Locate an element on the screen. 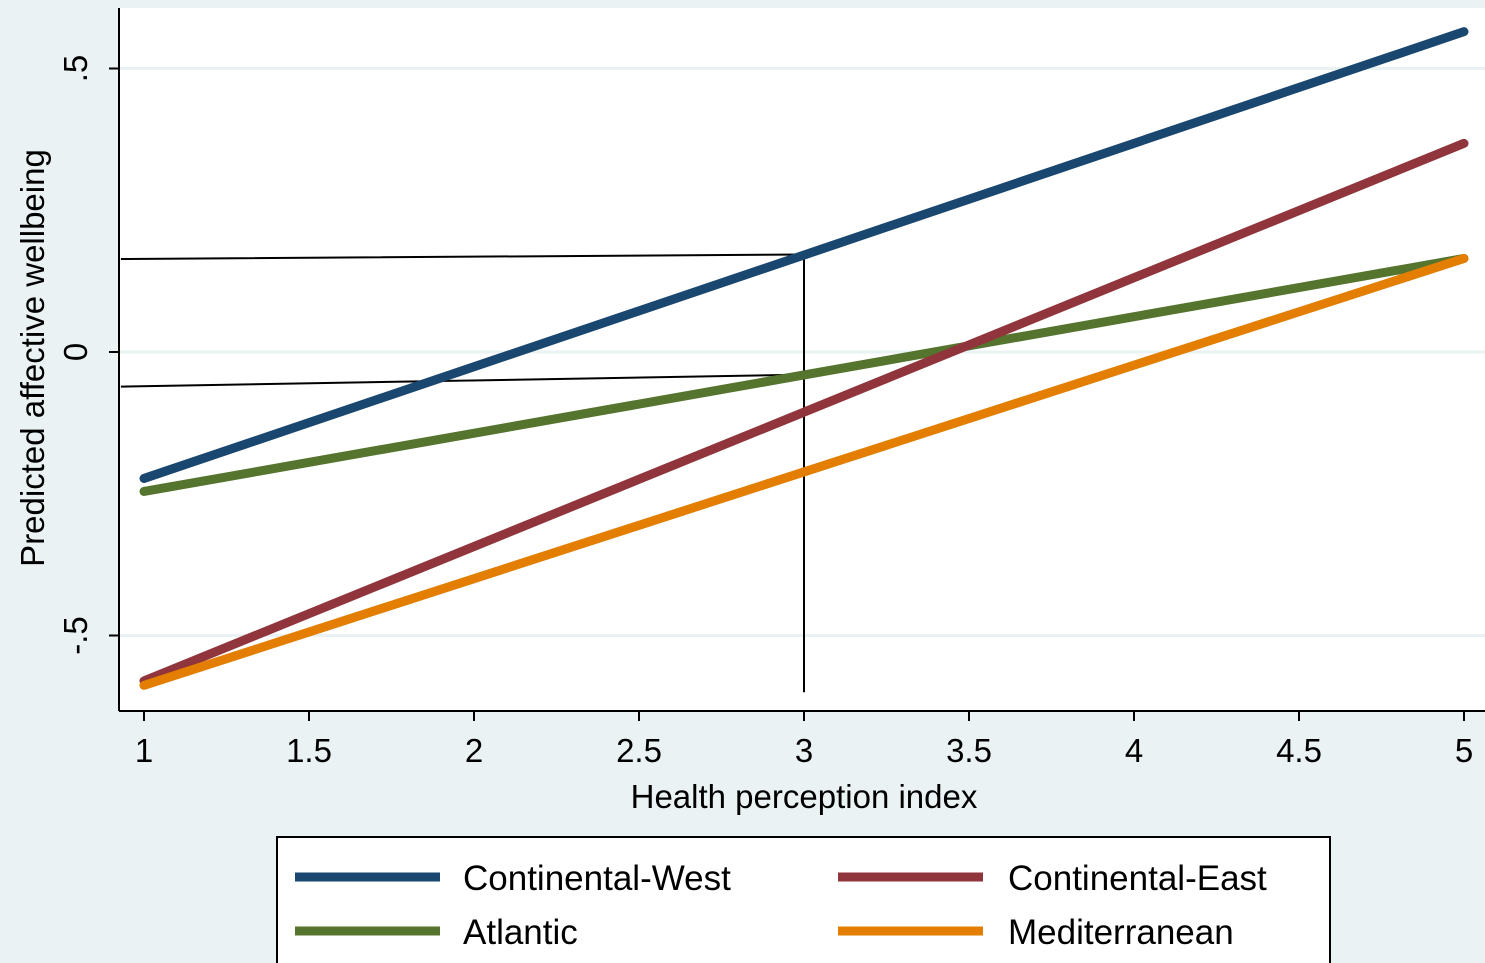 The image size is (1485, 963). legend-label-continental-east: Continental-East is located at coordinates (1137, 878).